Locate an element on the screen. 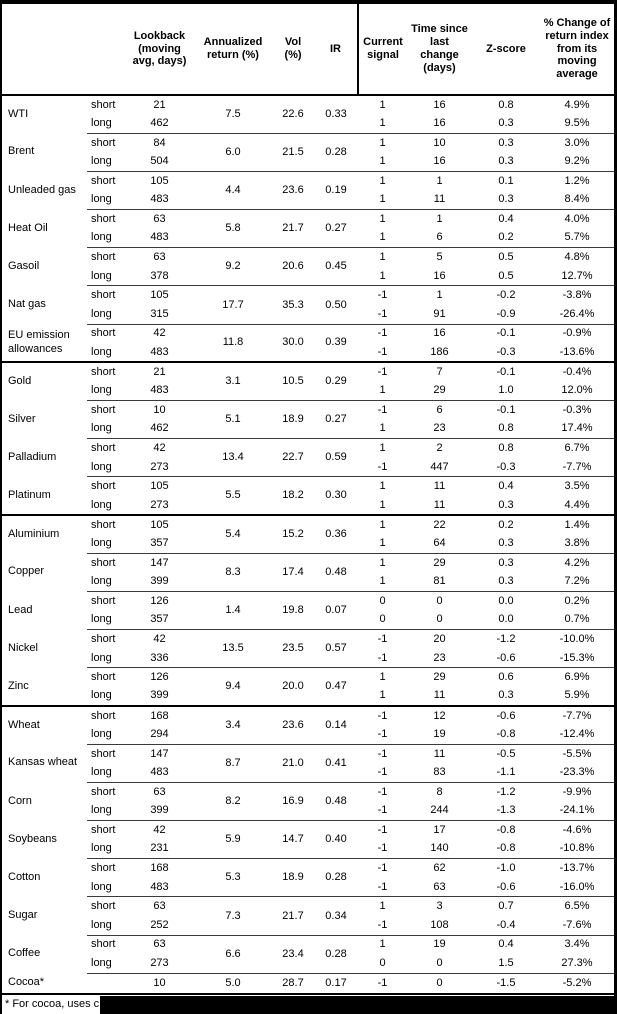  cell-lookback: 21 is located at coordinates (159, 104).